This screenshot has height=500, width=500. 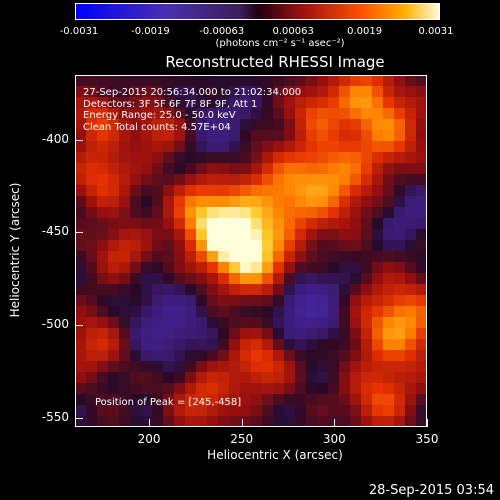 I want to click on y-tick-mark, so click(x=79, y=233).